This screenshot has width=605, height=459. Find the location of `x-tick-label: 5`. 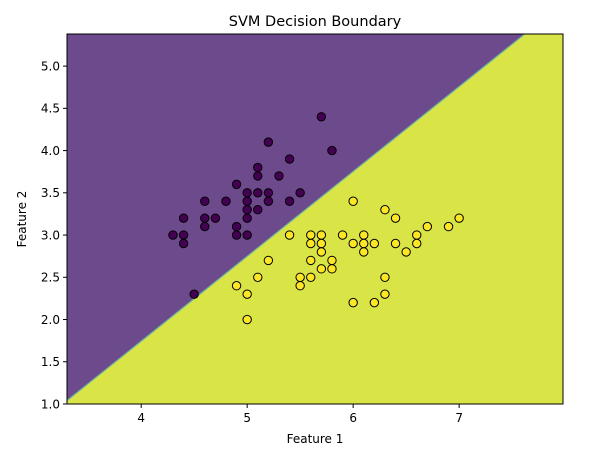

x-tick-label: 5 is located at coordinates (247, 418).